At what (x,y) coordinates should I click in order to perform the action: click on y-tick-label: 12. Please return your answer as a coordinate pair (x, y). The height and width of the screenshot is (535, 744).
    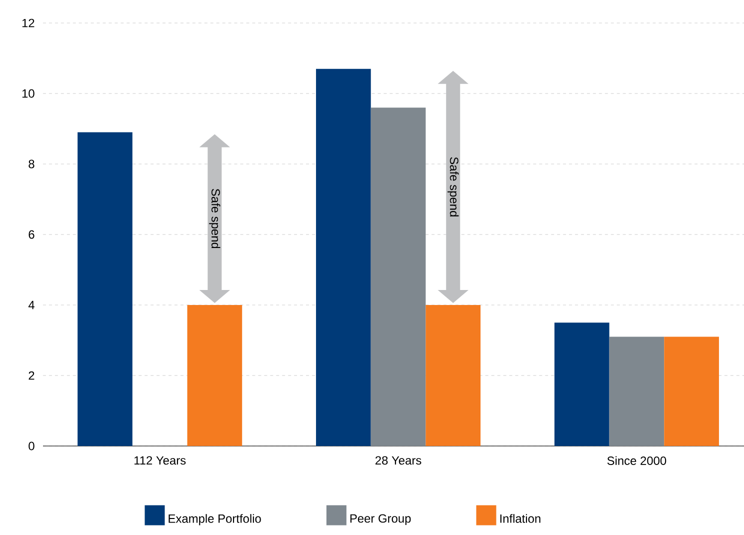
    Looking at the image, I should click on (28, 23).